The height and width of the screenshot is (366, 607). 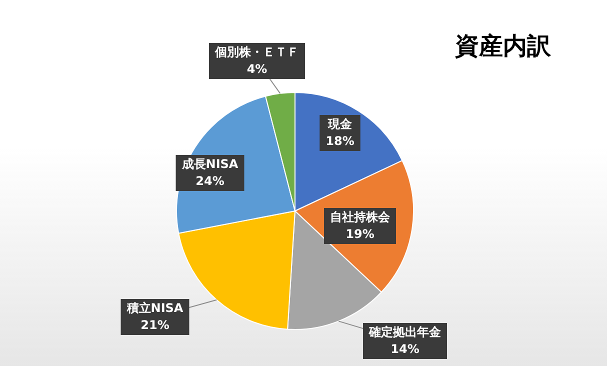 What do you see at coordinates (155, 325) in the screenshot?
I see `data-label: 21%` at bounding box center [155, 325].